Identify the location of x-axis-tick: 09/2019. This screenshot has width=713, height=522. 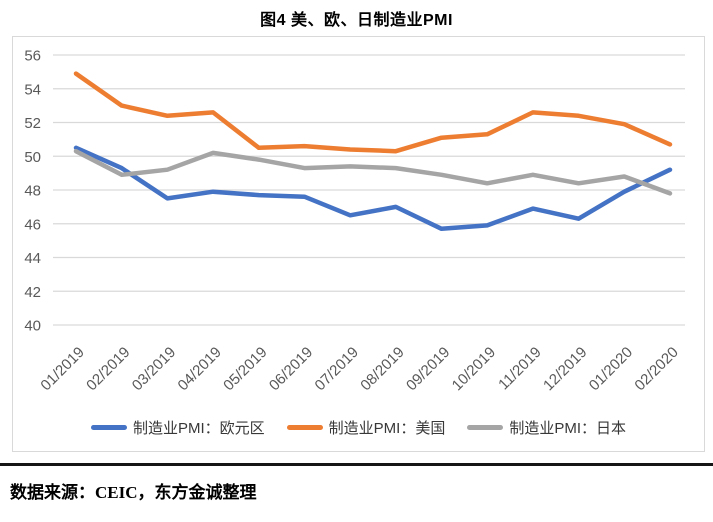
(428, 369).